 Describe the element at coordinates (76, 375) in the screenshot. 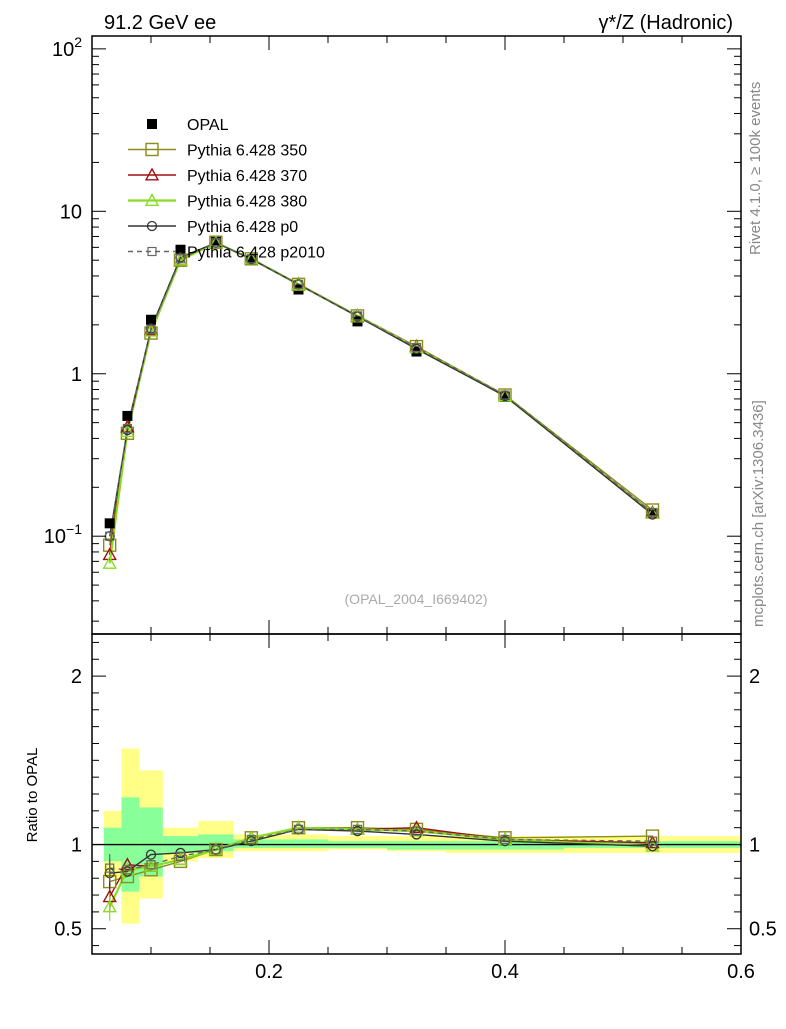

I see `main-y-tick-label: 1` at that location.